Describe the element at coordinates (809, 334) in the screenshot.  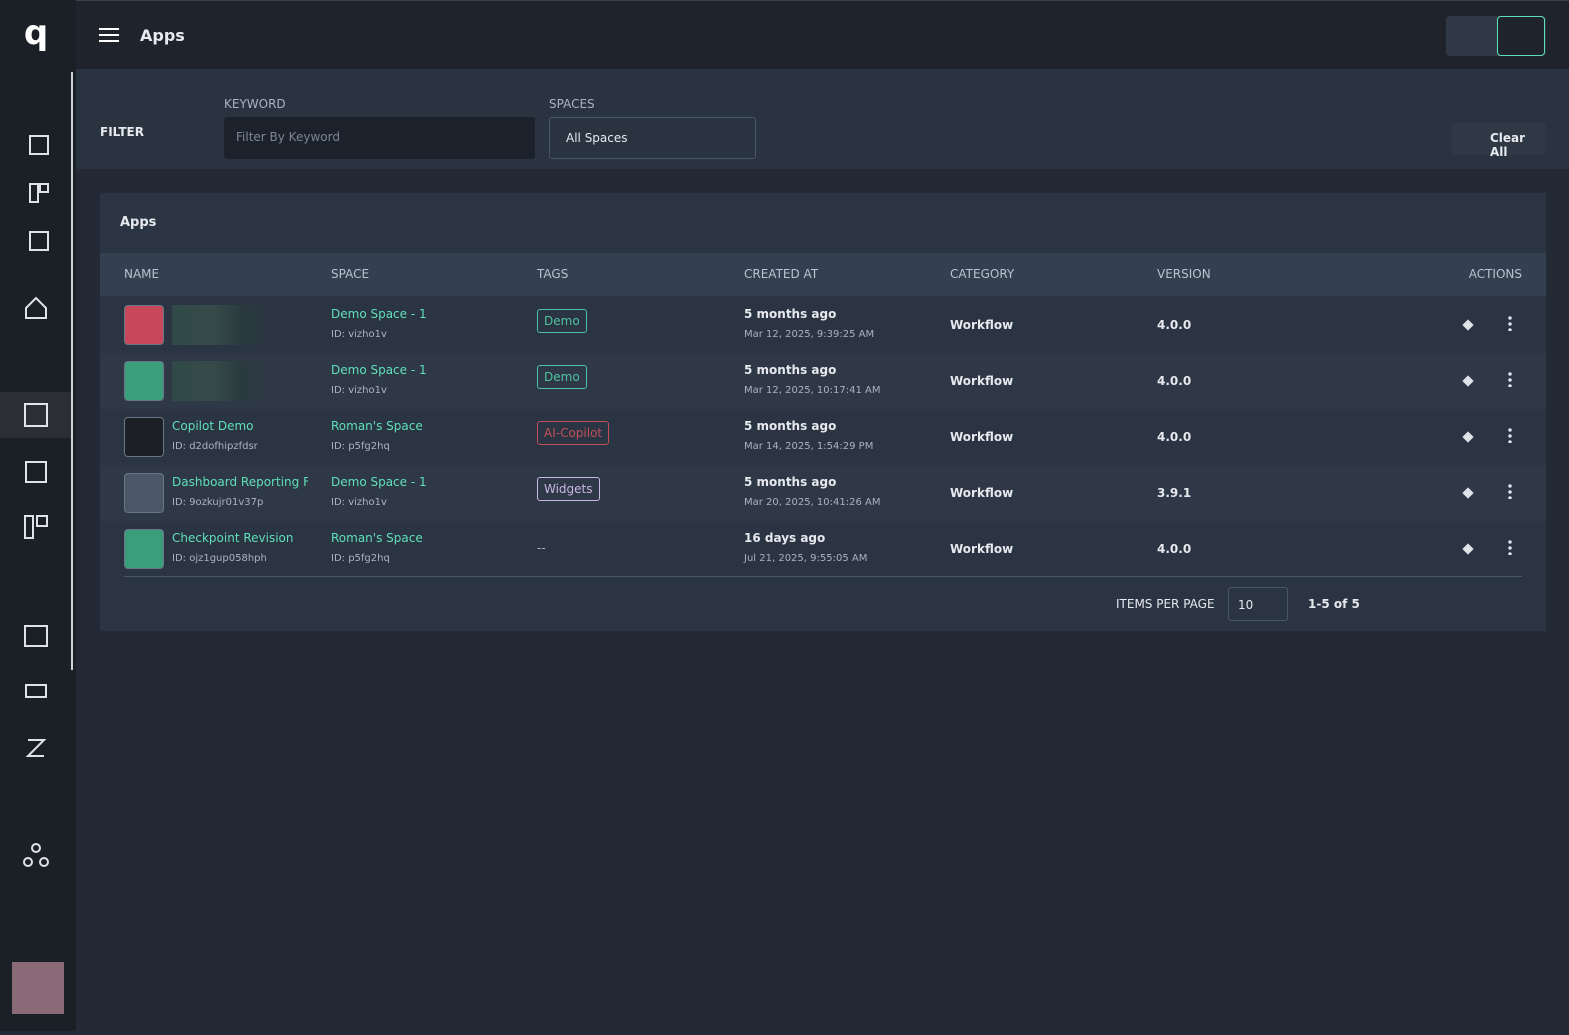
I see `created-at: Mar 12, 2025, 9:39:25 AM` at that location.